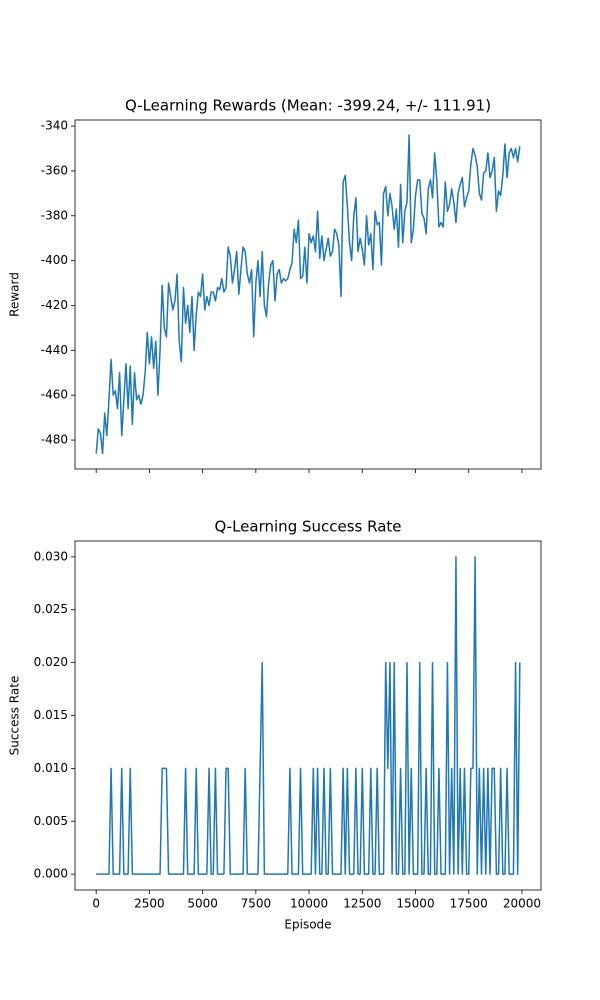 This screenshot has height=1000, width=600. What do you see at coordinates (54, 126) in the screenshot?
I see `y-tick-label: -340` at bounding box center [54, 126].